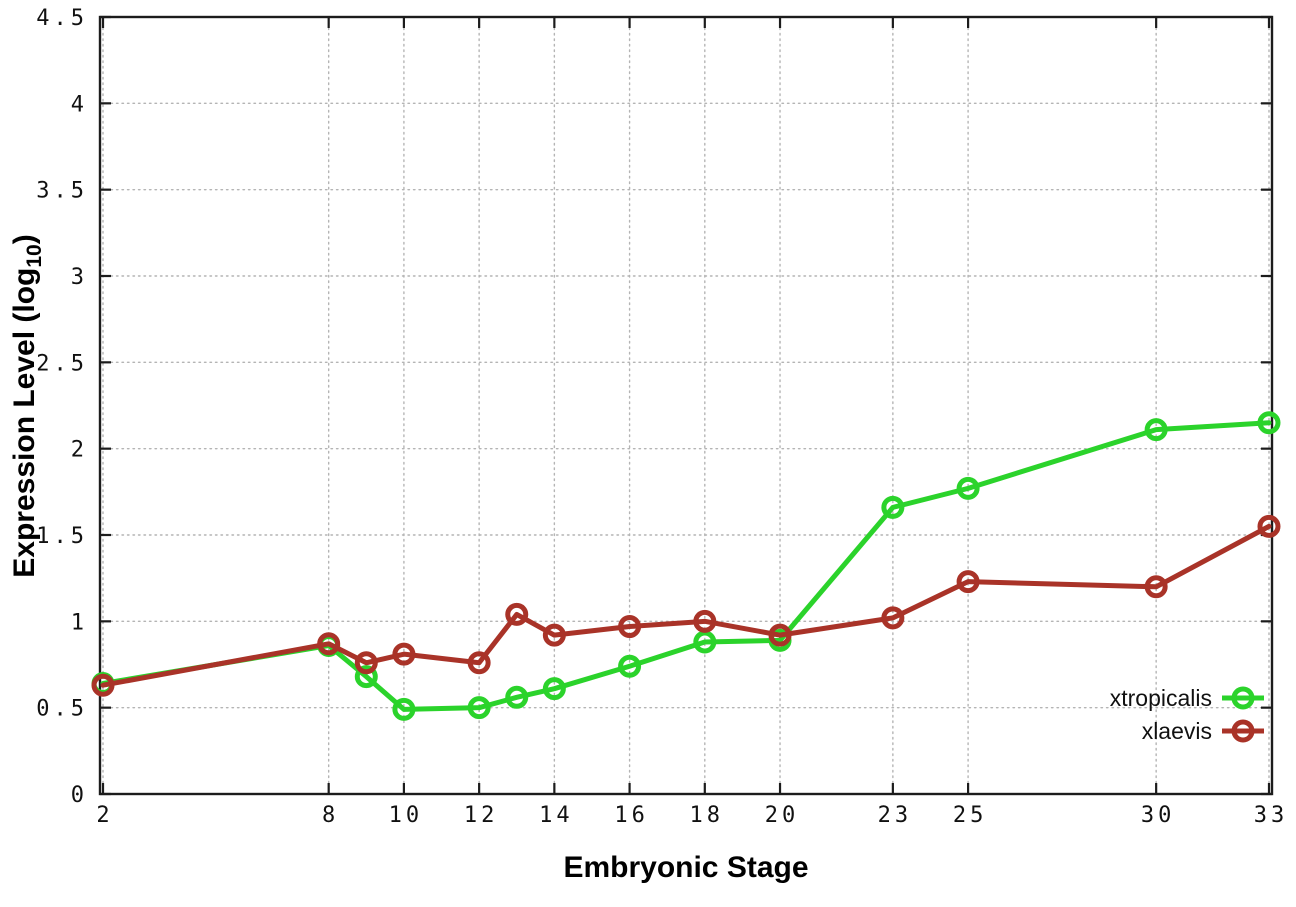  I want to click on y-tick-label: 4, so click(79, 104).